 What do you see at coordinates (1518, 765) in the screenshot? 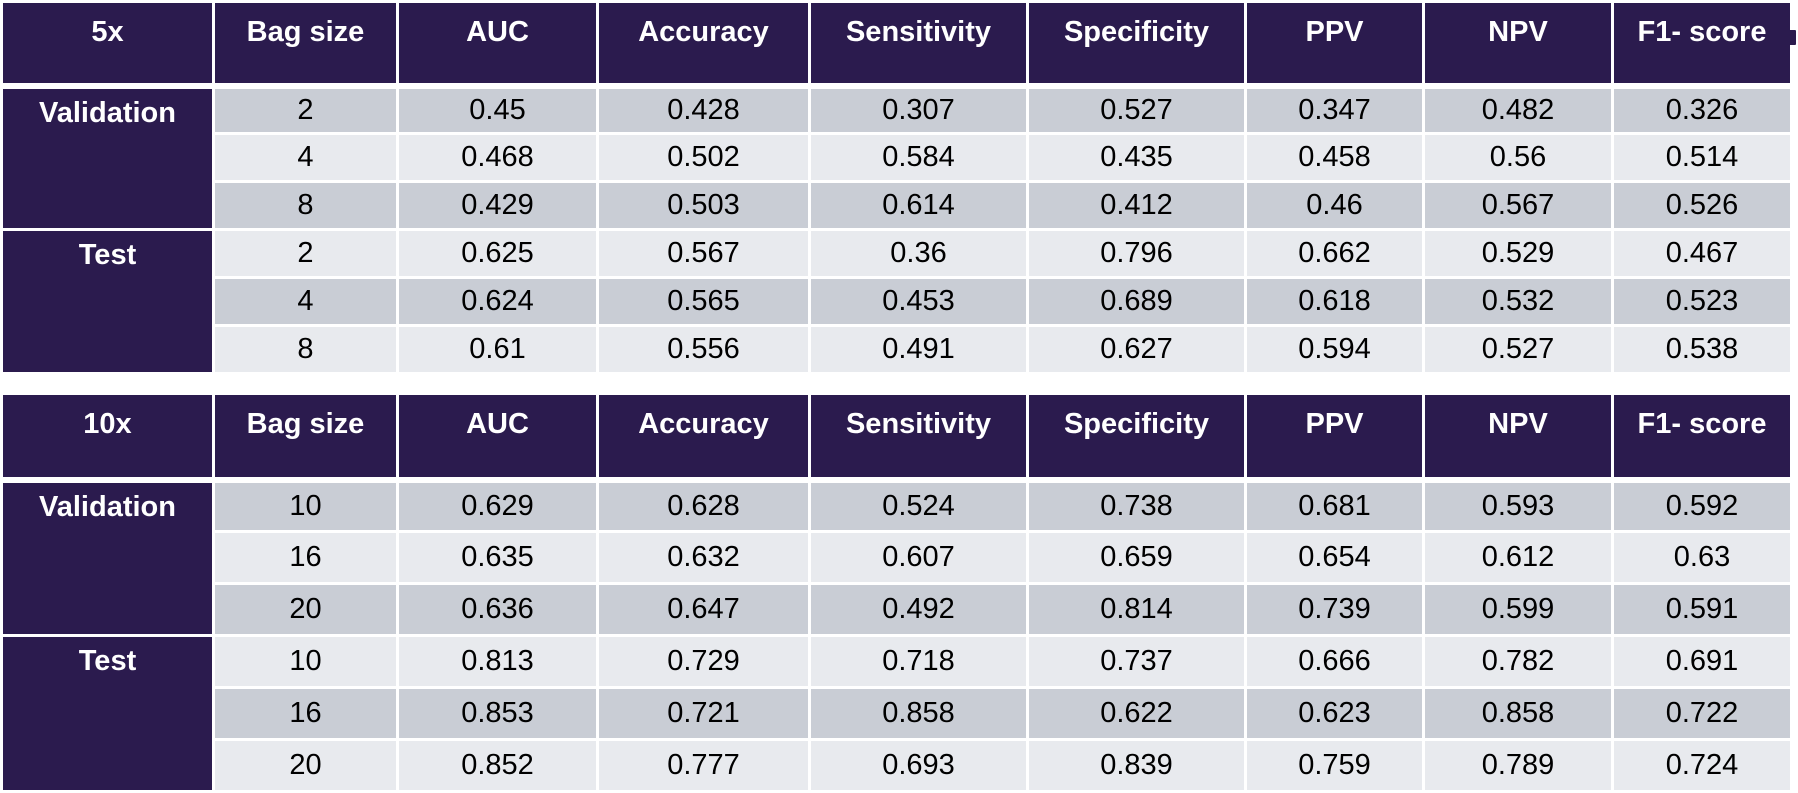
I see `cell-npv: 0.789` at bounding box center [1518, 765].